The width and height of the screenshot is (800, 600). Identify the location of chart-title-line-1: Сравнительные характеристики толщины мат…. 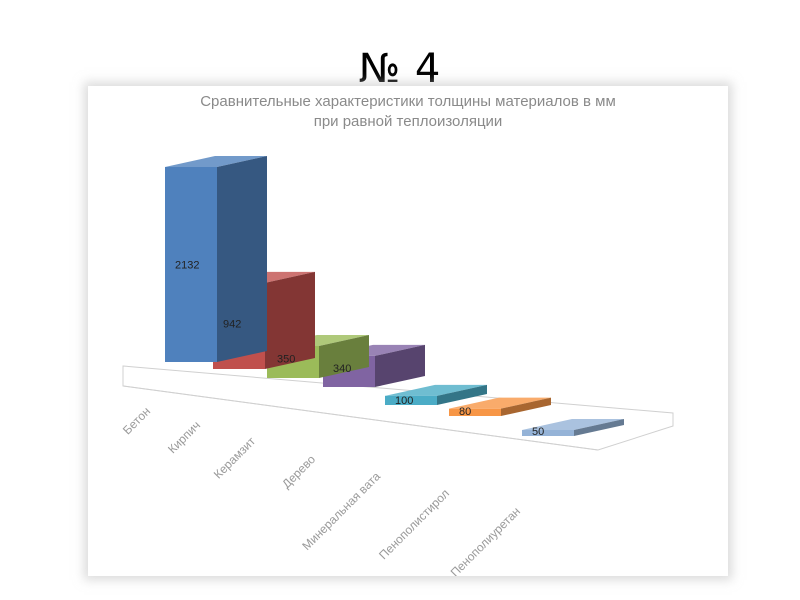
(408, 101).